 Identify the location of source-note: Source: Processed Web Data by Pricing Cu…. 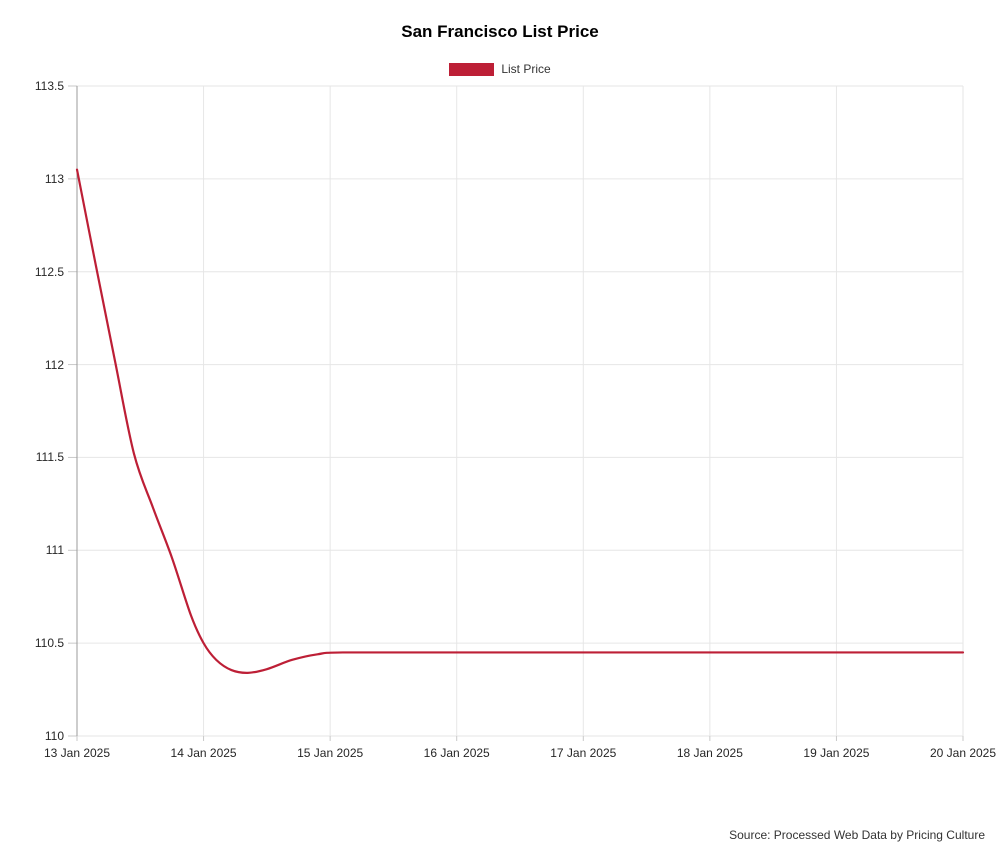
(857, 835).